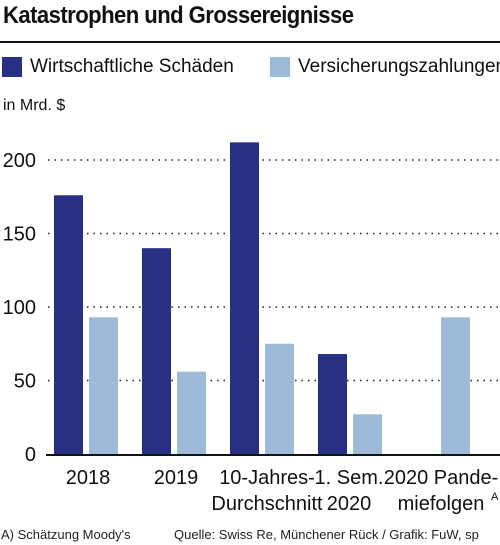  Describe the element at coordinates (66, 534) in the screenshot. I see `footnote: A) Schätzung Moody's` at that location.